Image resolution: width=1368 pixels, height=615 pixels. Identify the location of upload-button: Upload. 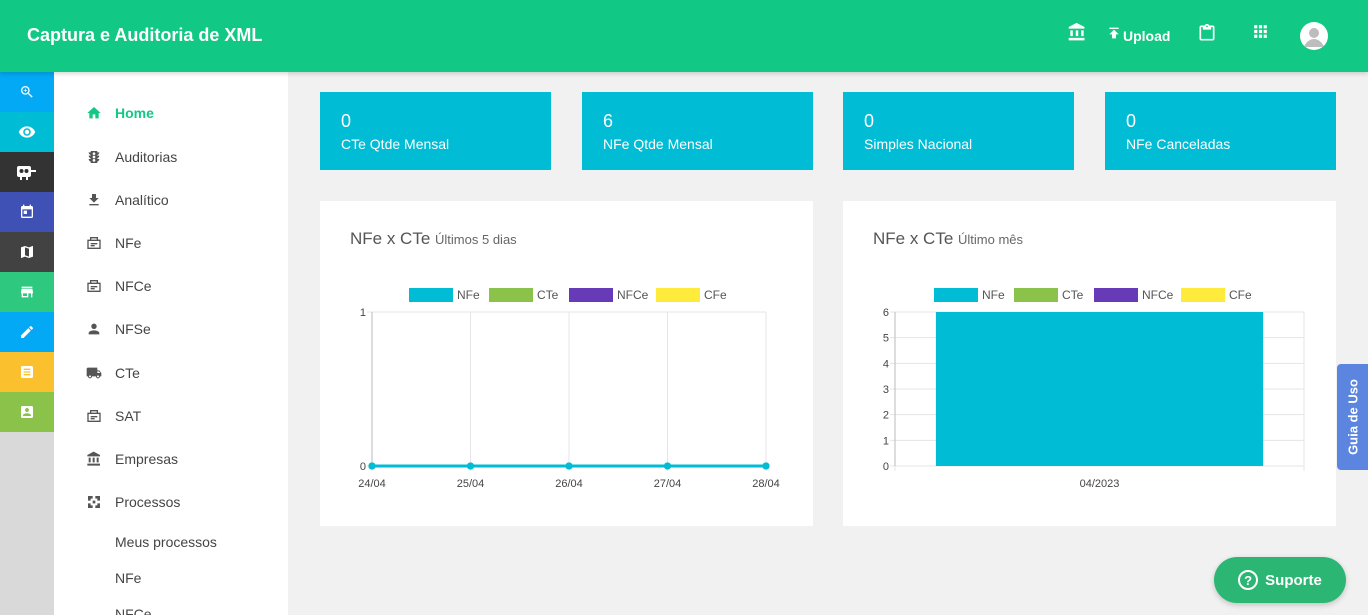
(1138, 33).